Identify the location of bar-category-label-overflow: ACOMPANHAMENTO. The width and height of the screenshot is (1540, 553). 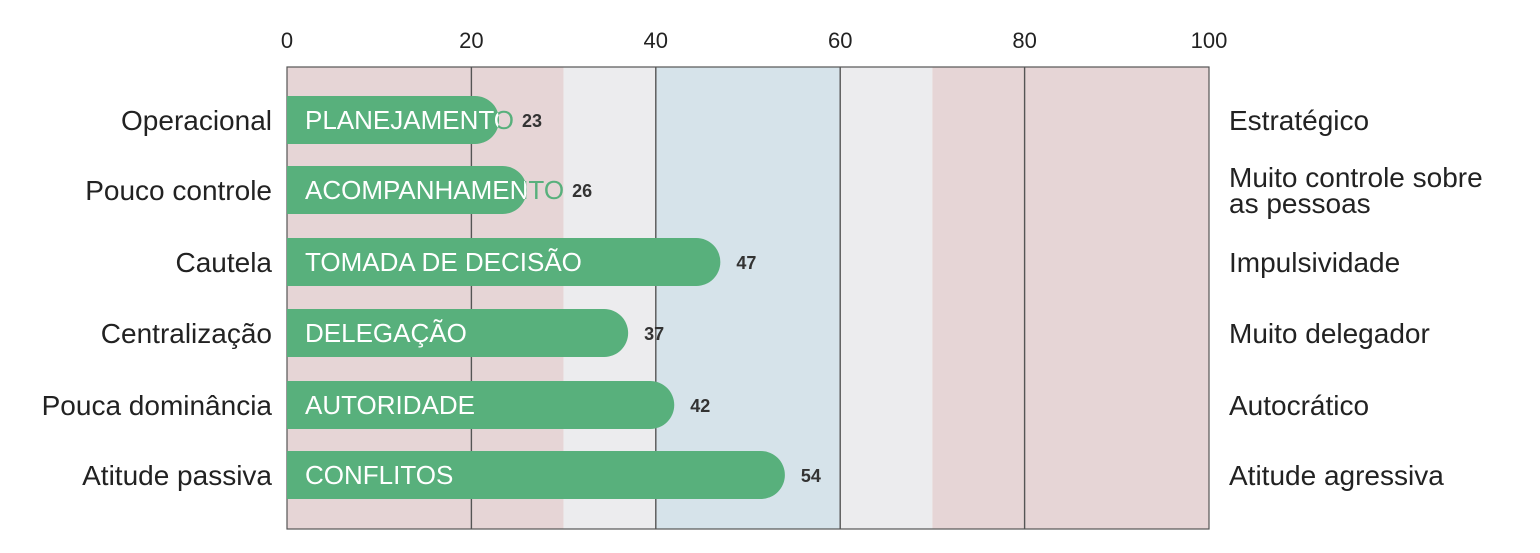
(434, 190).